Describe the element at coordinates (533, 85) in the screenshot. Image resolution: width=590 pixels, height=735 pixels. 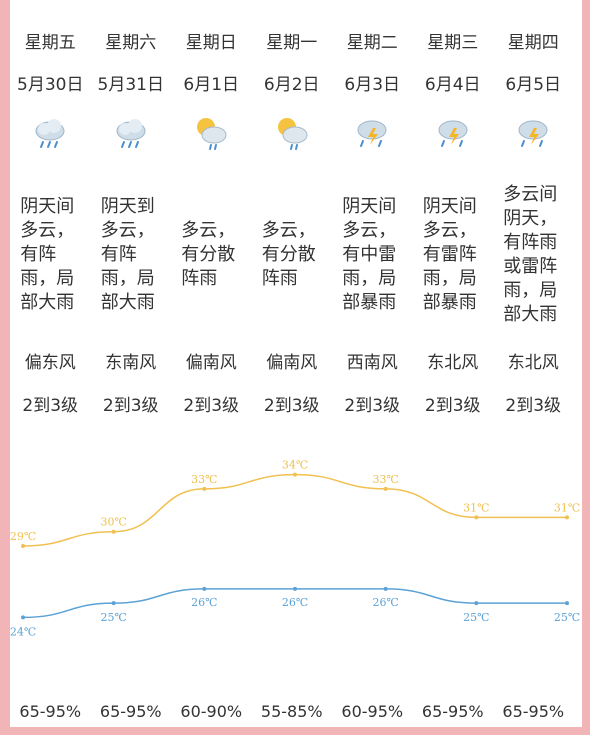
I see `date-label: 6月5日` at that location.